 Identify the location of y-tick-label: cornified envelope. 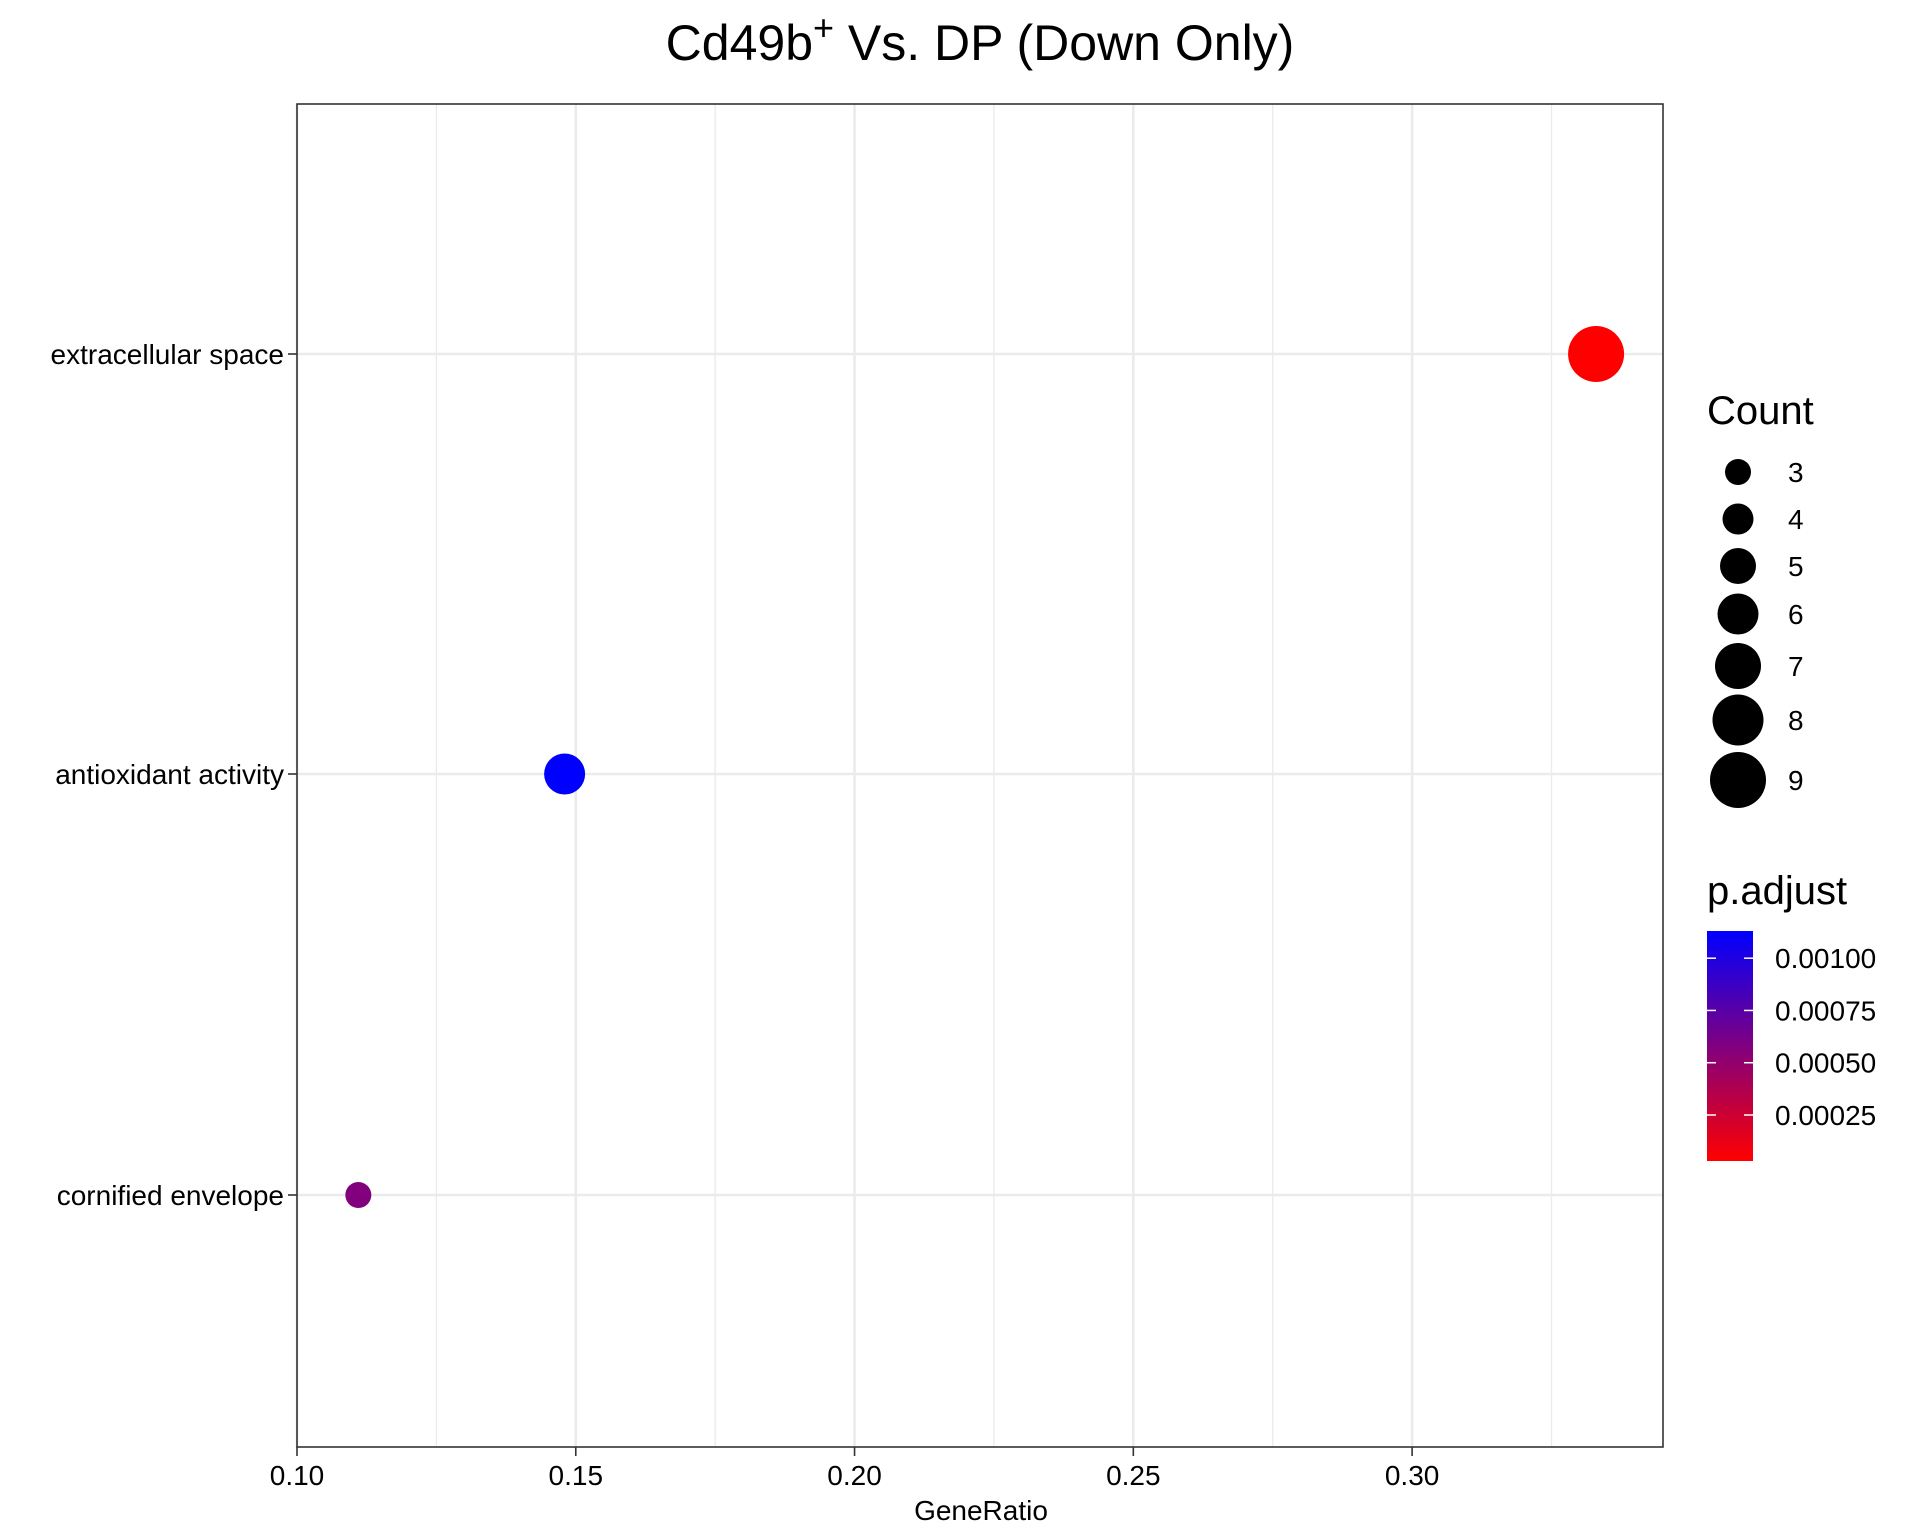
(170, 1195).